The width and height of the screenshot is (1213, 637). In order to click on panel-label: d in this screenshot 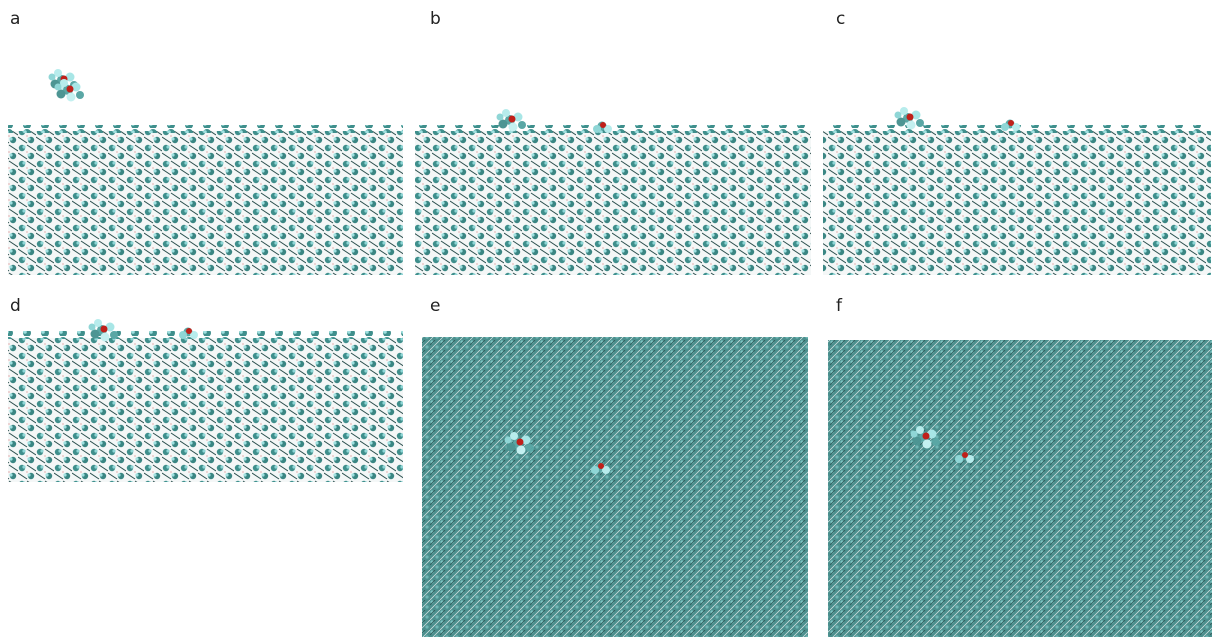, I will do `click(15, 306)`.